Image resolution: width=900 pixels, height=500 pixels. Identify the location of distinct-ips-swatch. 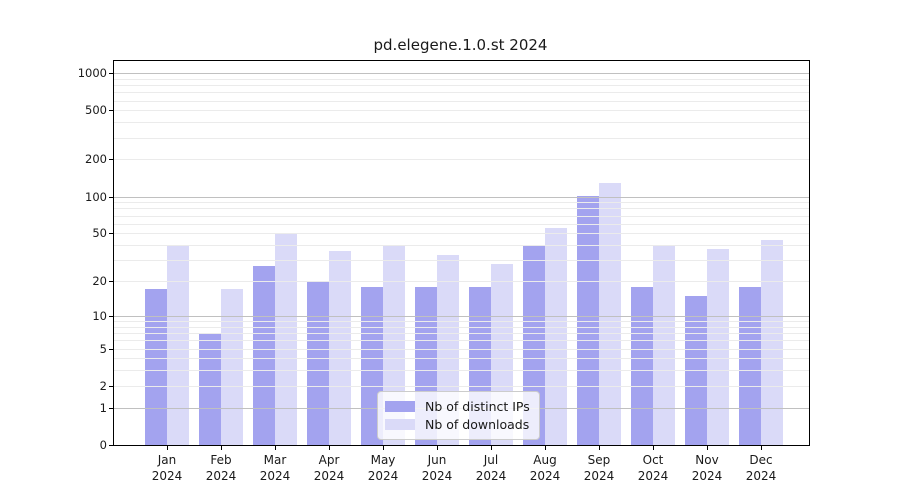
(400, 406).